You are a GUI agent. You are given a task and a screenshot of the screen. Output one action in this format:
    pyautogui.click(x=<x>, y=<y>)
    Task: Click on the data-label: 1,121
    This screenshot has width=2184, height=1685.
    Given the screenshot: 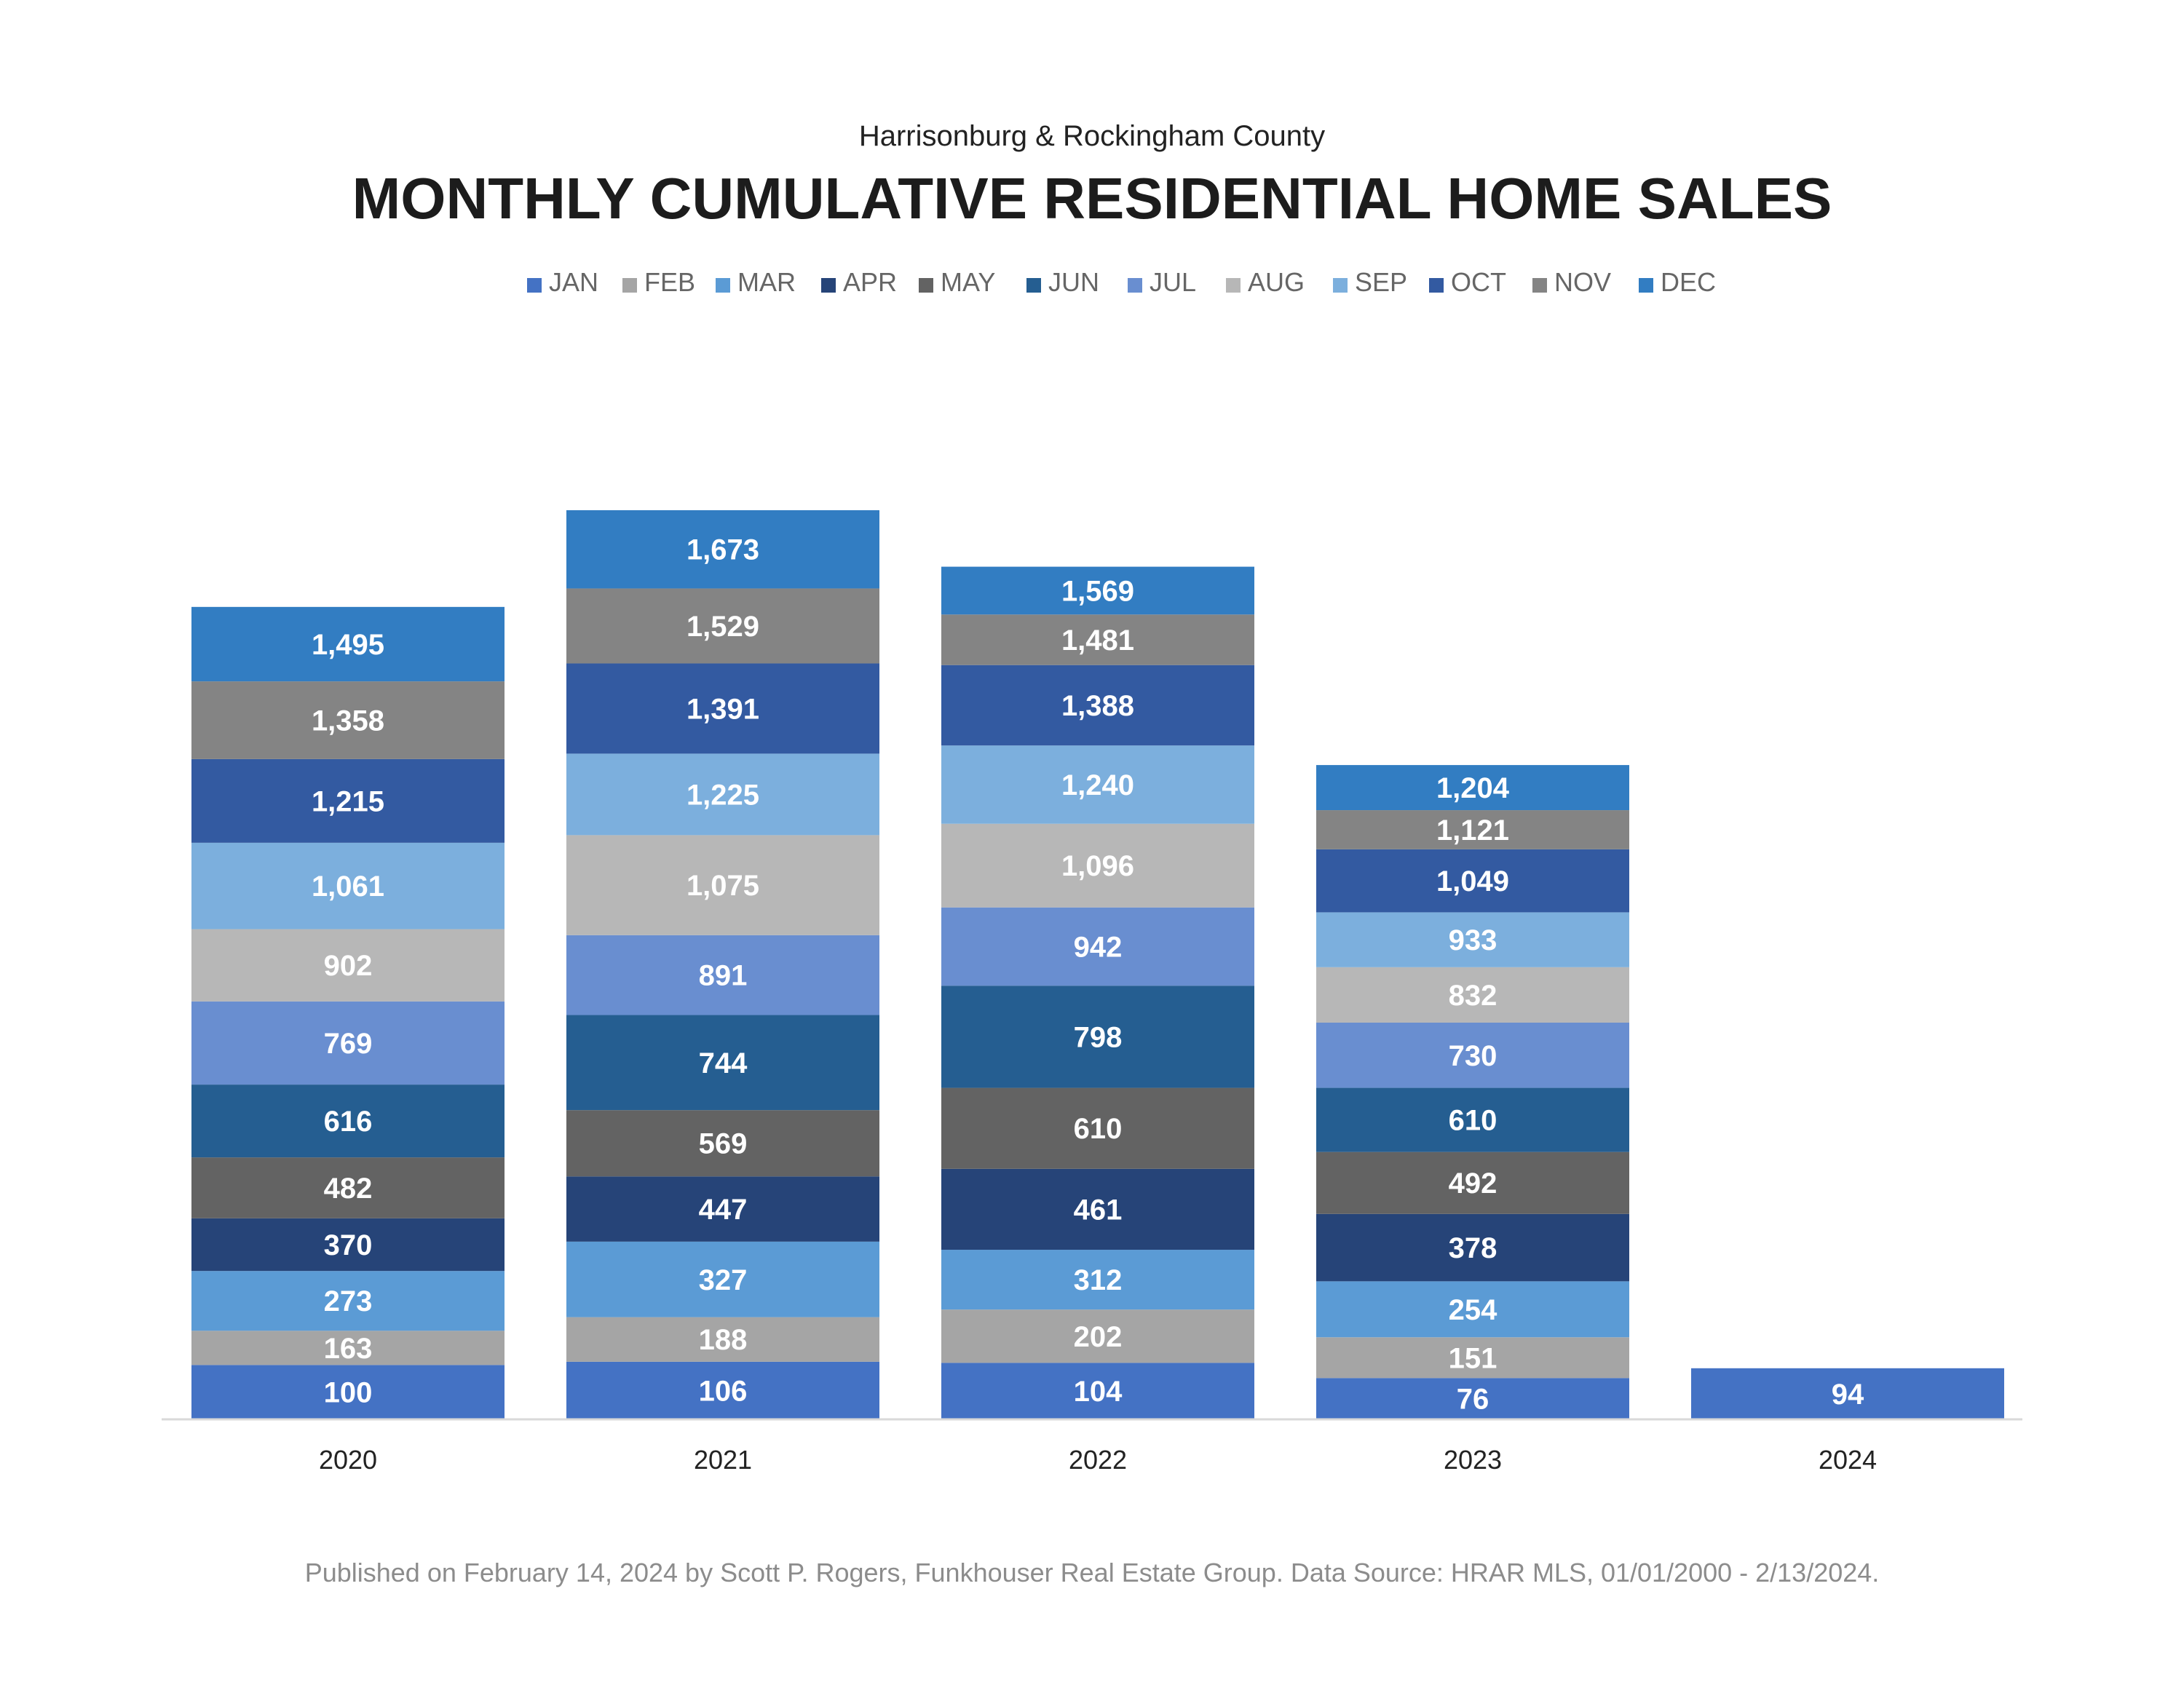 What is the action you would take?
    pyautogui.click(x=1472, y=830)
    